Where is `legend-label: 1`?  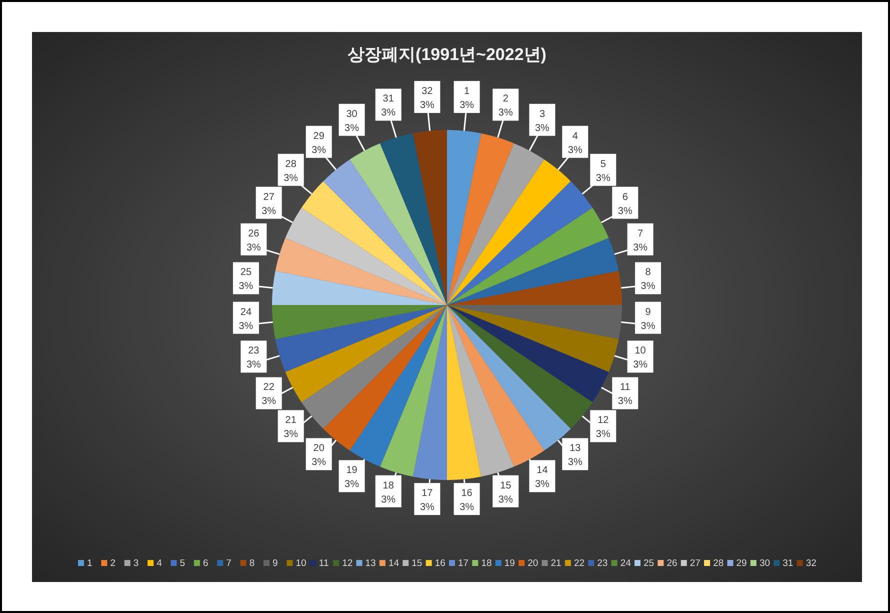 legend-label: 1 is located at coordinates (89, 563).